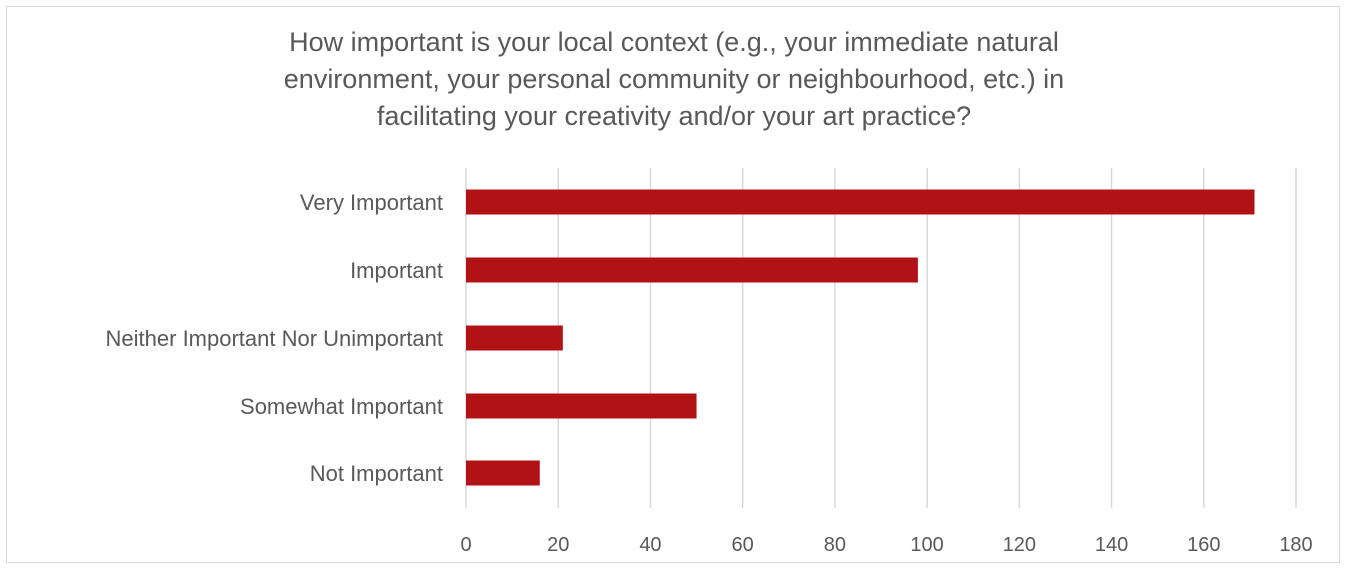 Image resolution: width=1348 pixels, height=569 pixels. What do you see at coordinates (465, 545) in the screenshot?
I see `x-tick-label: 0` at bounding box center [465, 545].